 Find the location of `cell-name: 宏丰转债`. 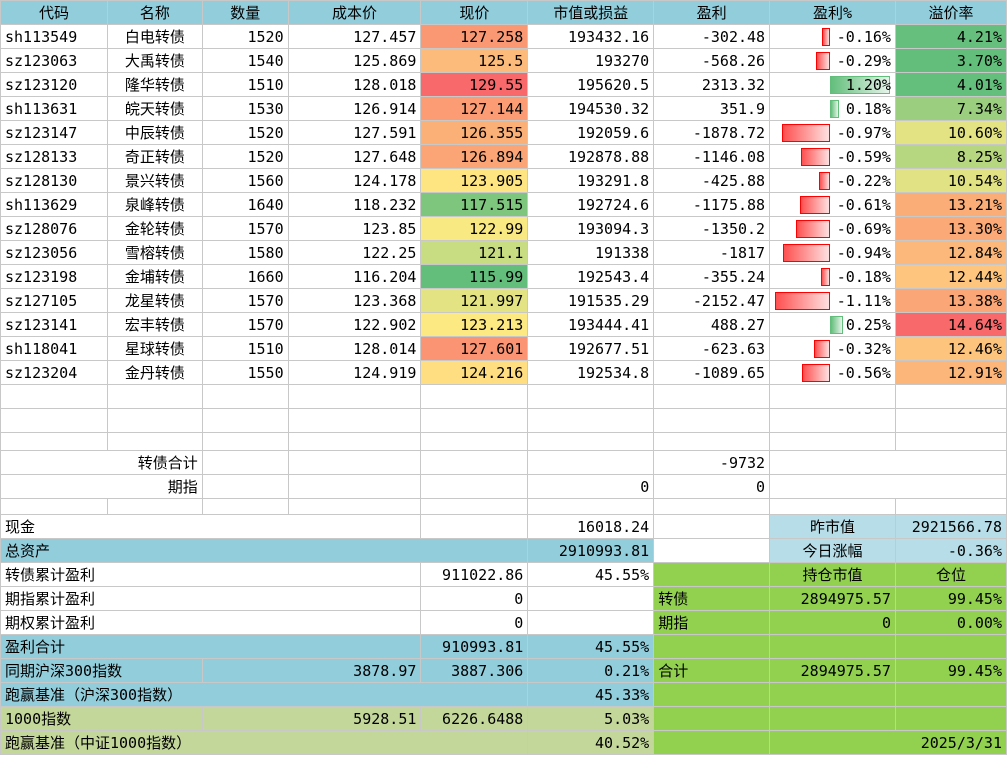

cell-name: 宏丰转债 is located at coordinates (154, 324).